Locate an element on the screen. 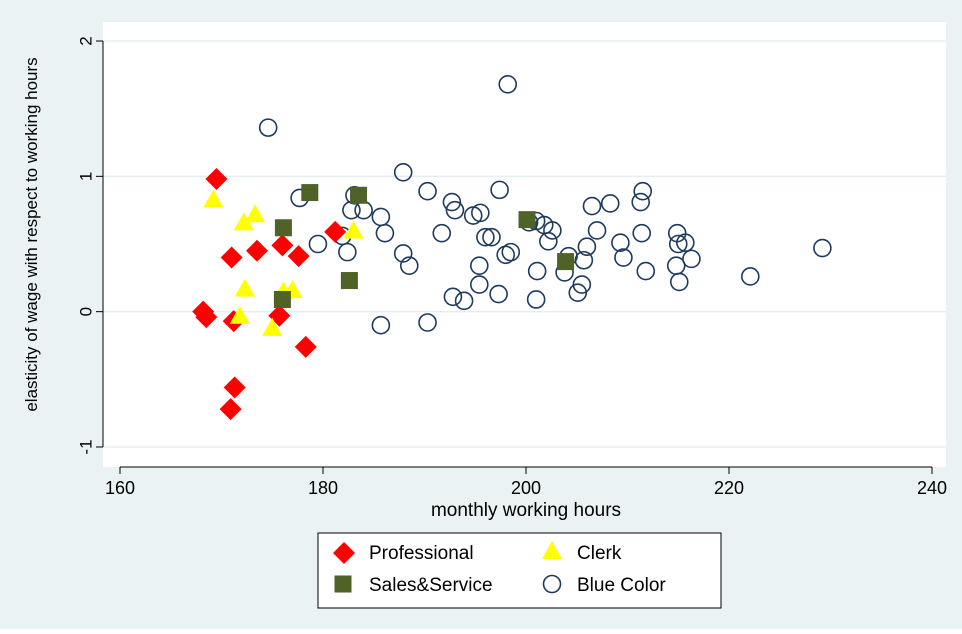  x-tick-label: 160 is located at coordinates (120, 488).